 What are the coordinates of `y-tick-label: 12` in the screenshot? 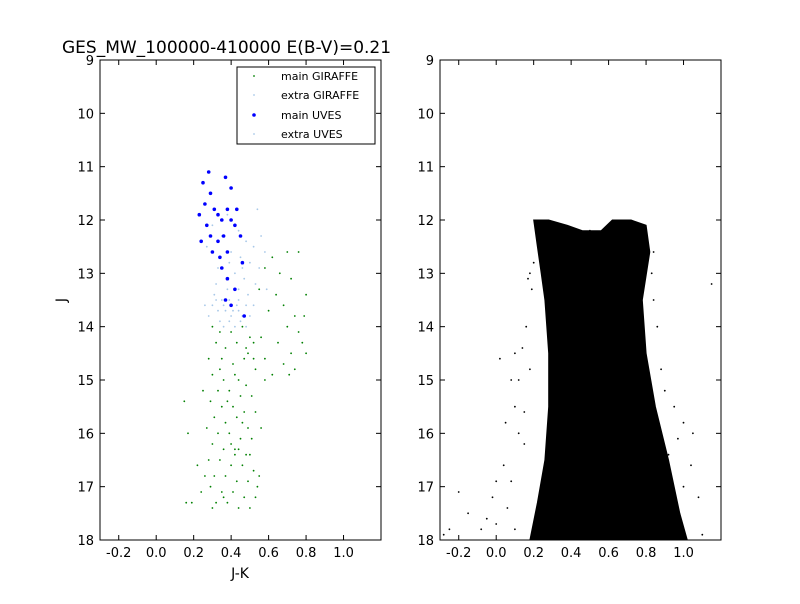 It's located at (85, 221).